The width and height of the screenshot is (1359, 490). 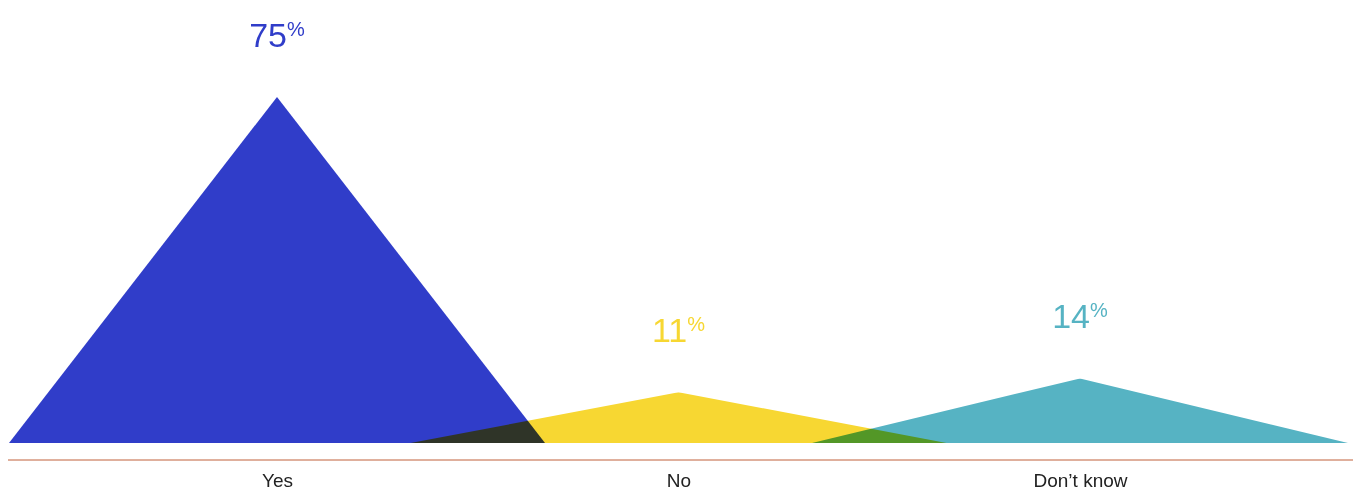 What do you see at coordinates (277, 480) in the screenshot?
I see `x-tick-label: Yes` at bounding box center [277, 480].